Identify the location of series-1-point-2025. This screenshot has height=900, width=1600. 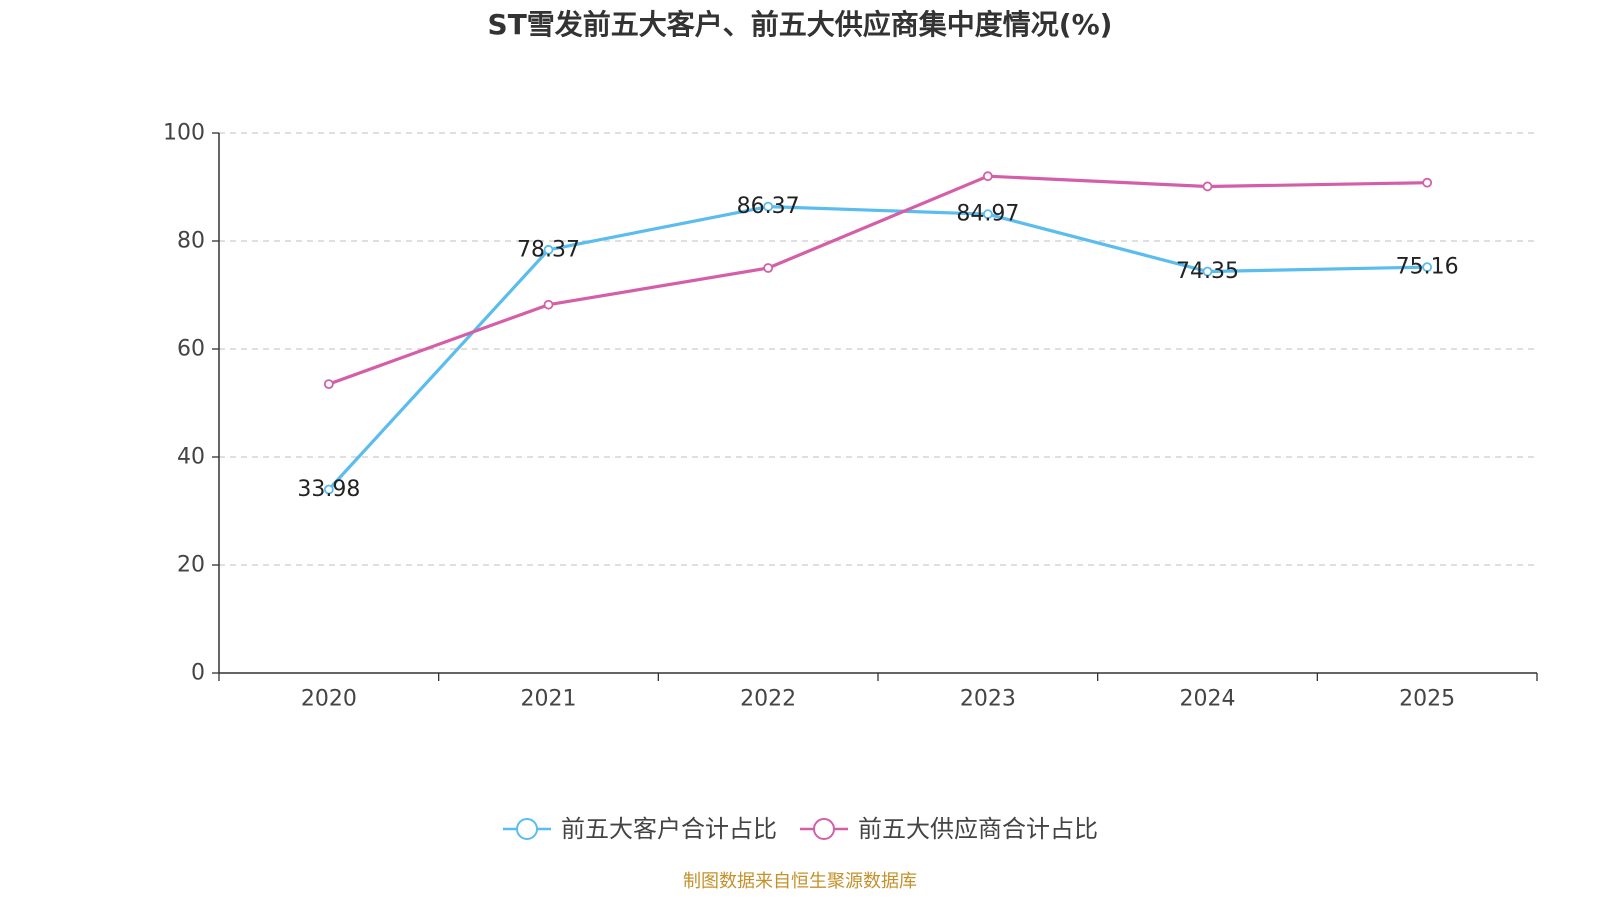
(1427, 182).